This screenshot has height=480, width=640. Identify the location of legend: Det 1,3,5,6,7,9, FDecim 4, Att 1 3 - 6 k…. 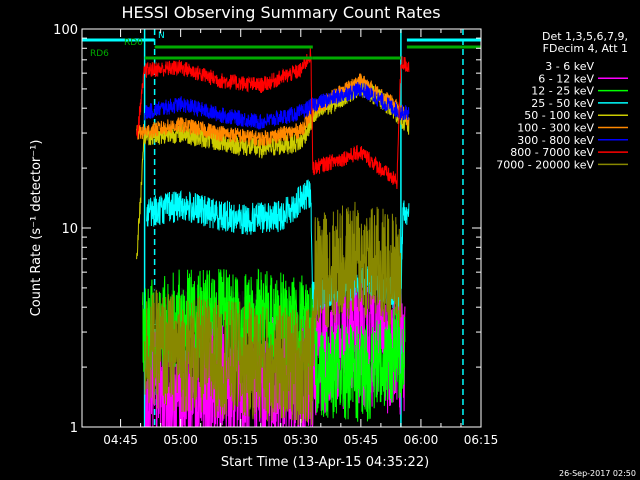
(562, 100).